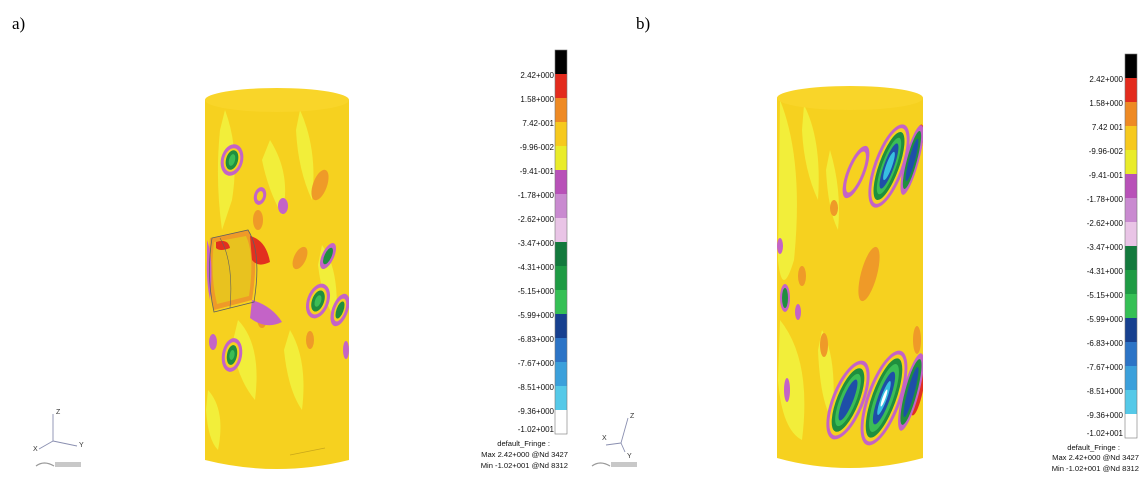 This screenshot has width=1143, height=479. What do you see at coordinates (632, 416) in the screenshot?
I see `axis-z-label-b: Z` at bounding box center [632, 416].